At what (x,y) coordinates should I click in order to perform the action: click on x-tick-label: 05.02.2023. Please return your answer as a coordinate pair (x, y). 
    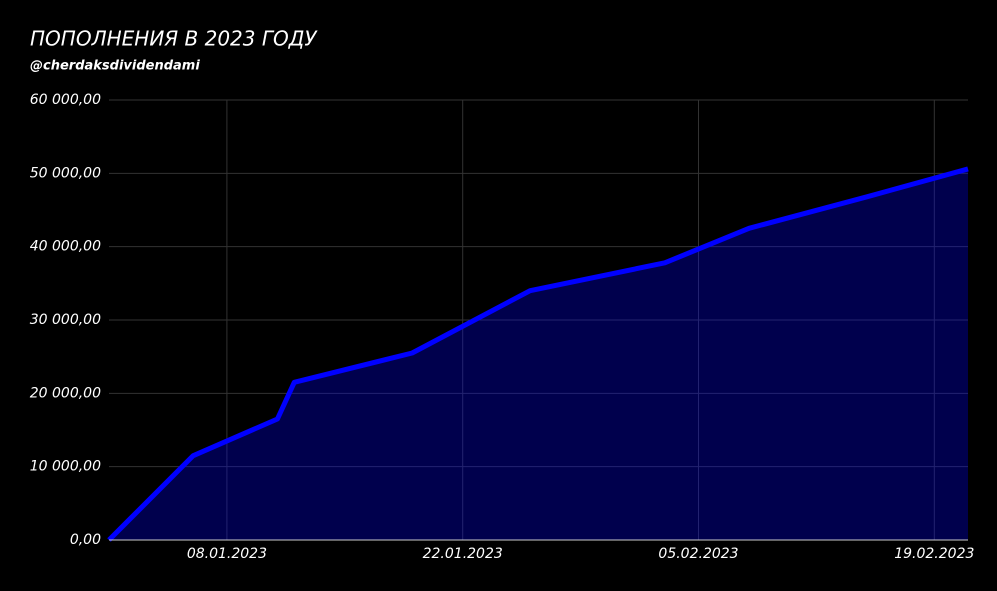
    Looking at the image, I should click on (698, 554).